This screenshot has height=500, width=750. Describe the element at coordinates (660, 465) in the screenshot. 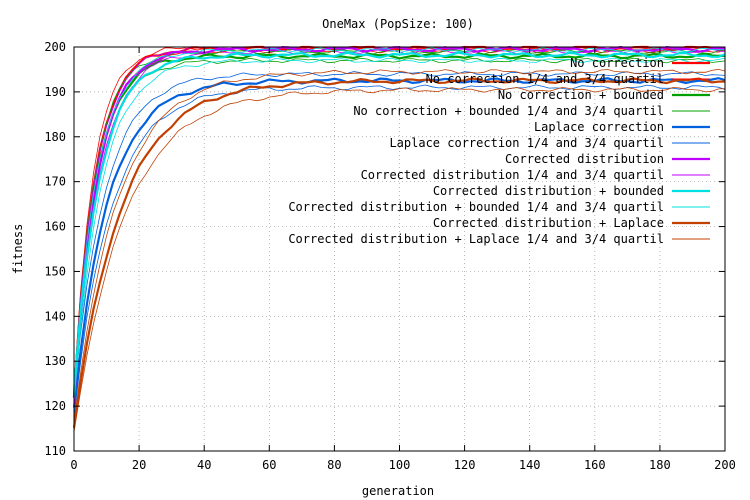

I see `x-tick-label: 180` at that location.